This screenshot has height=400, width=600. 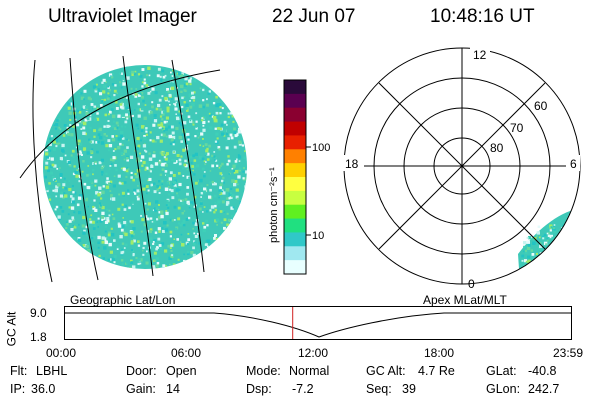 I want to click on gain-label: Gain:, so click(x=141, y=389).